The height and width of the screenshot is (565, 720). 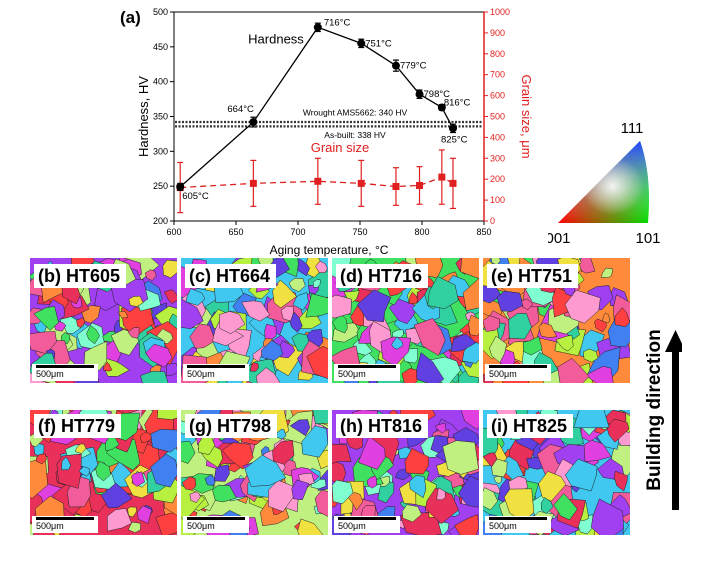 What do you see at coordinates (518, 372) in the screenshot?
I see `scale-bar-e: 500μm` at bounding box center [518, 372].